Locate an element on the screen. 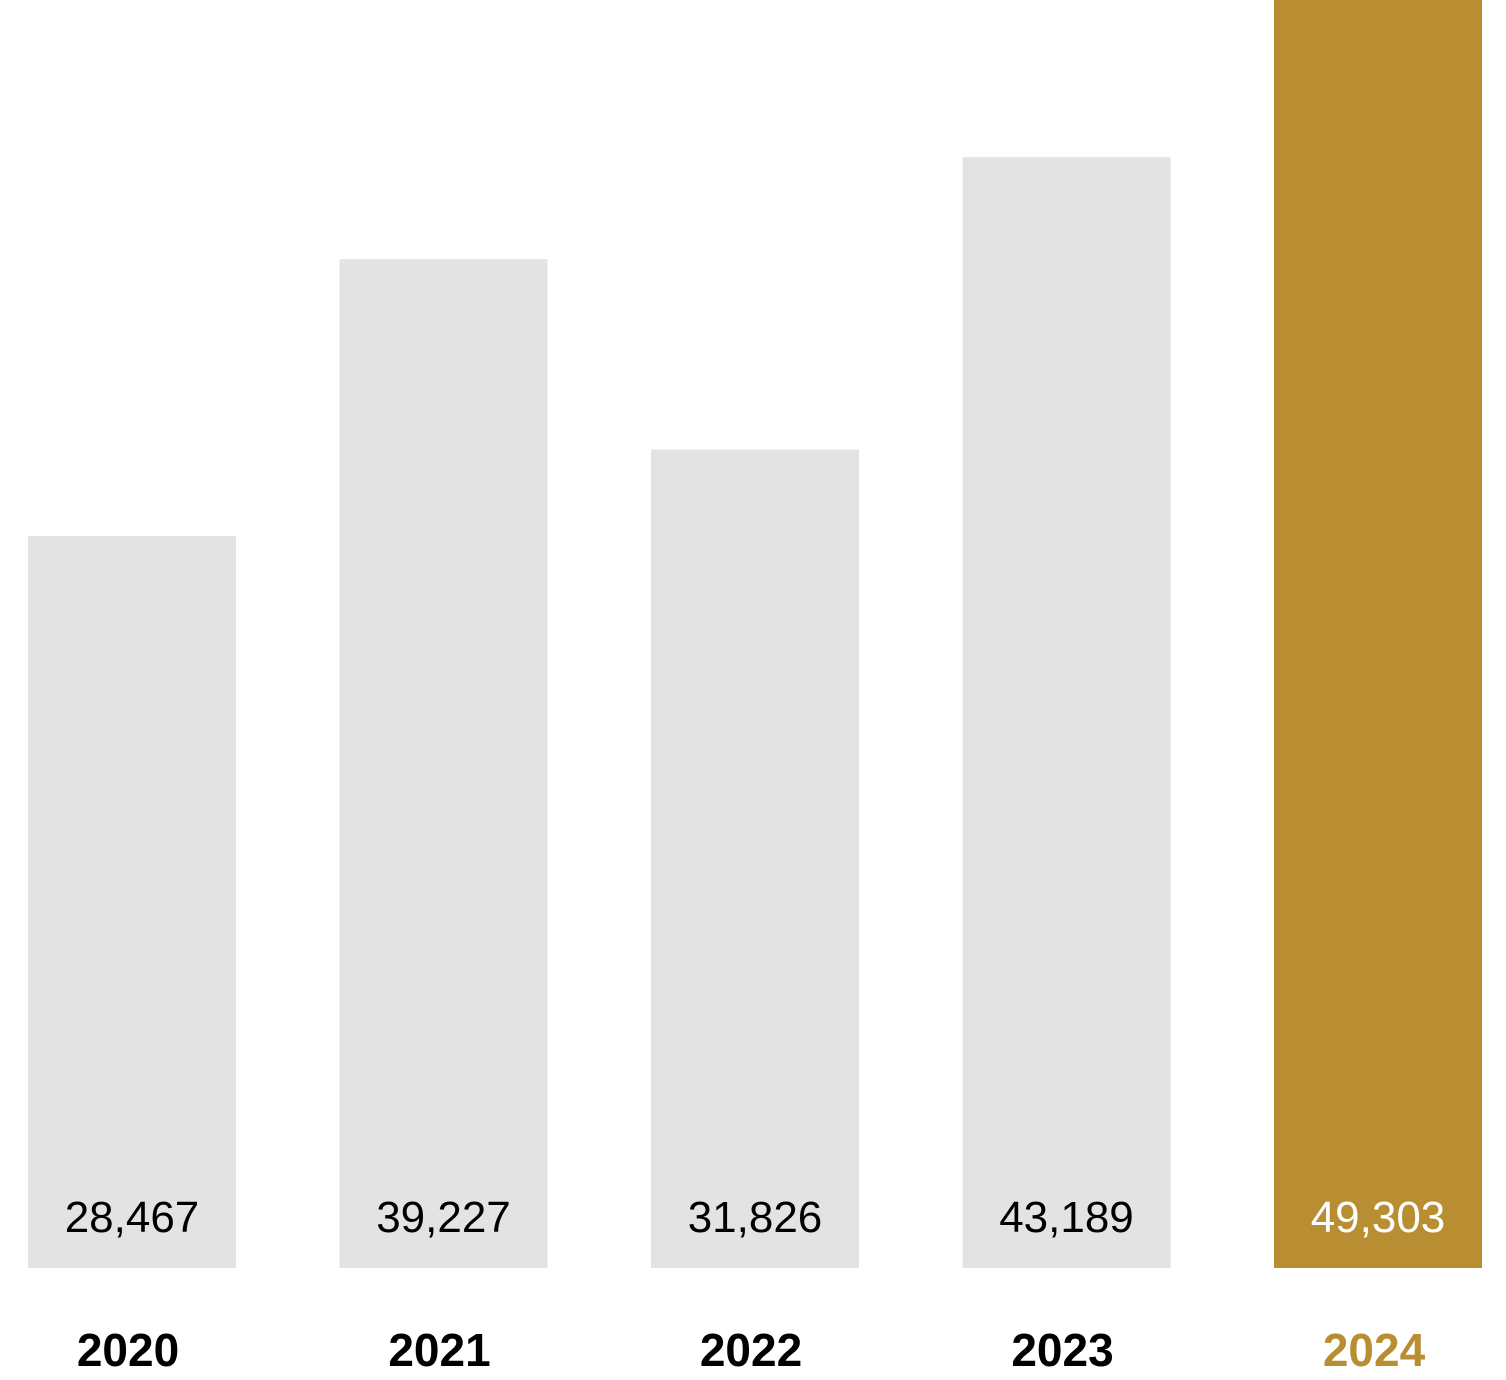 Image resolution: width=1506 pixels, height=1380 pixels. category-labels-layer: 2020 2021 2022 2023 2024 is located at coordinates (751, 1350).